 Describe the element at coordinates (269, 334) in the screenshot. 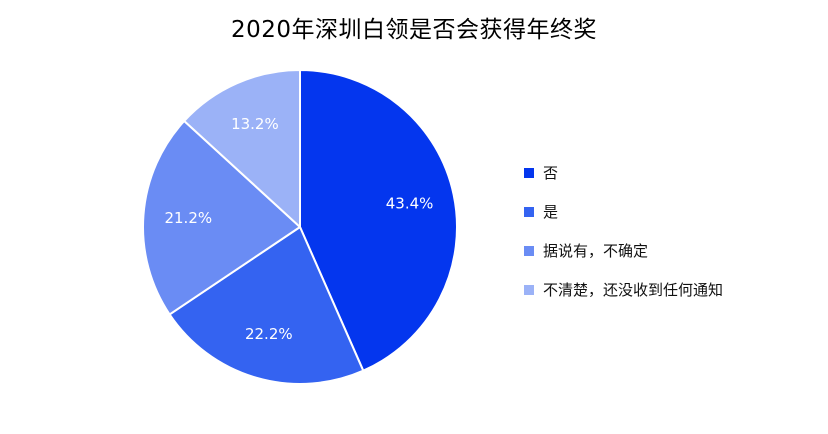

I see `slice-value-label: 22.2%` at that location.